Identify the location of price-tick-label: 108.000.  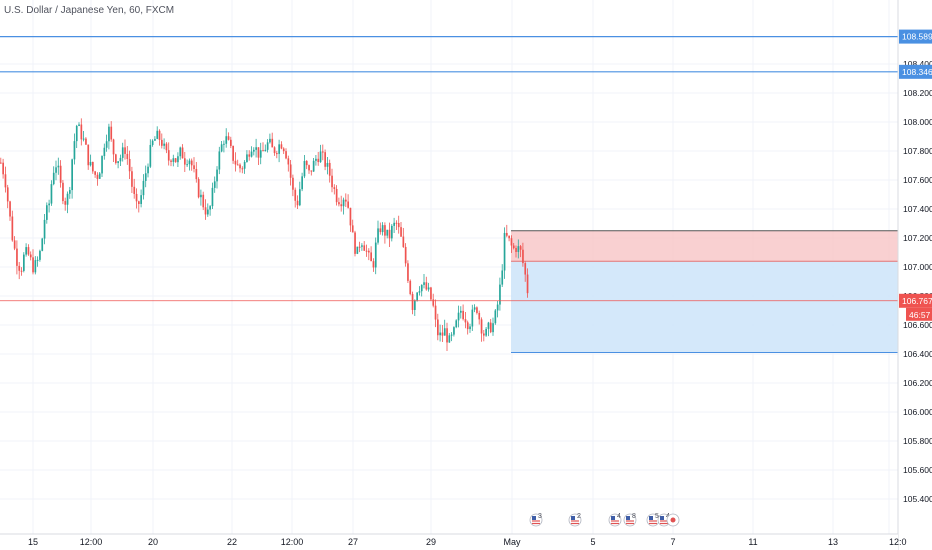
(917, 122).